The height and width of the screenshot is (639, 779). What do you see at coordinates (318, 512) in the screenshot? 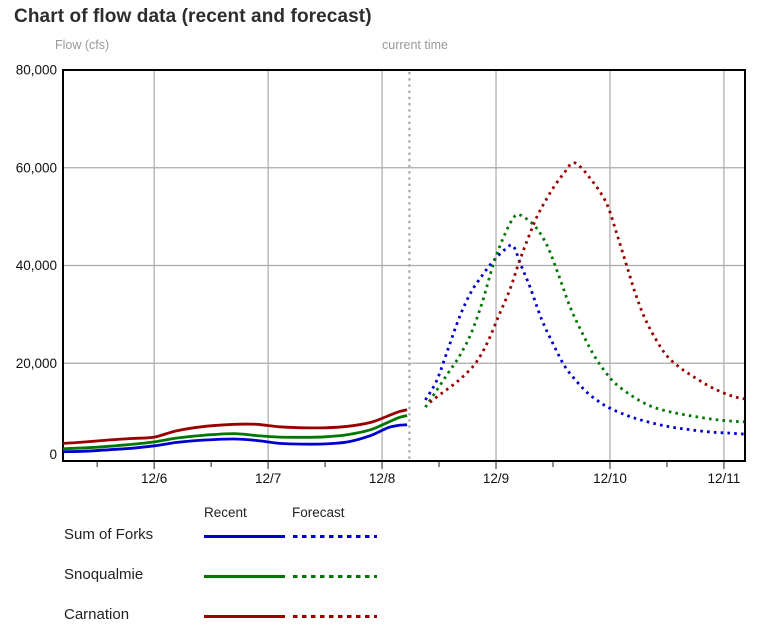
I see `legend-header-forecast: Forecast` at bounding box center [318, 512].